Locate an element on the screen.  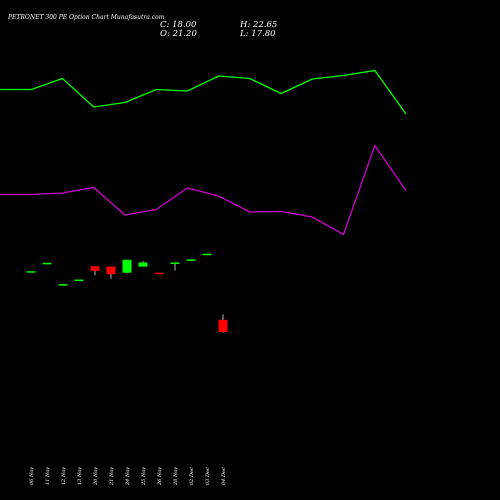
green-series-line is located at coordinates (203, 92).